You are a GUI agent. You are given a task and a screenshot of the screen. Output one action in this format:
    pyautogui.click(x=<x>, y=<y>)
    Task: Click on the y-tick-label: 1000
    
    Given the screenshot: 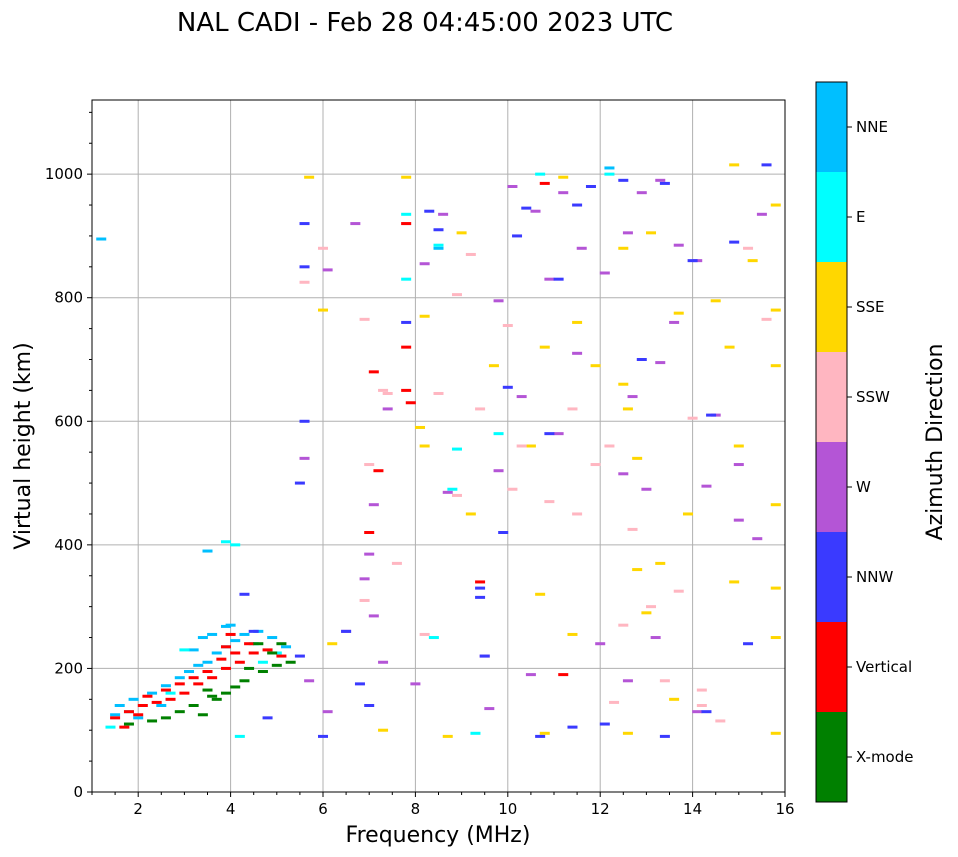 What is the action you would take?
    pyautogui.click(x=64, y=174)
    